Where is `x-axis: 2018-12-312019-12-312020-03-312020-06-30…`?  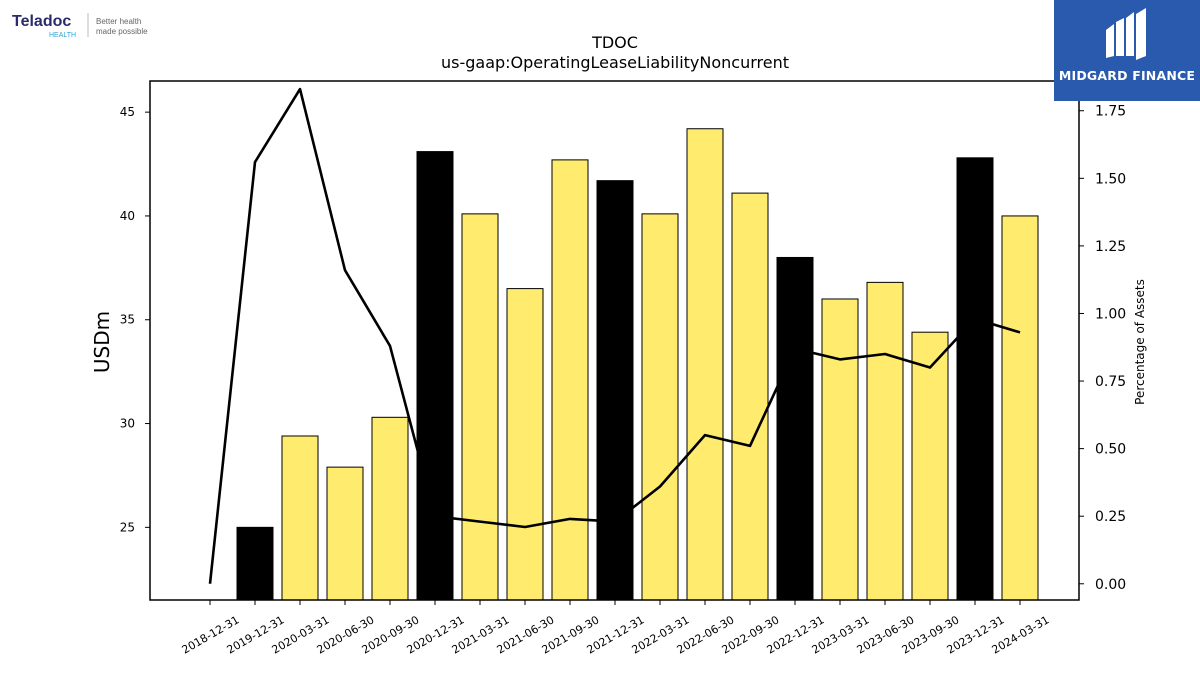 x-axis: 2018-12-312019-12-312020-03-312020-06-30… is located at coordinates (616, 628).